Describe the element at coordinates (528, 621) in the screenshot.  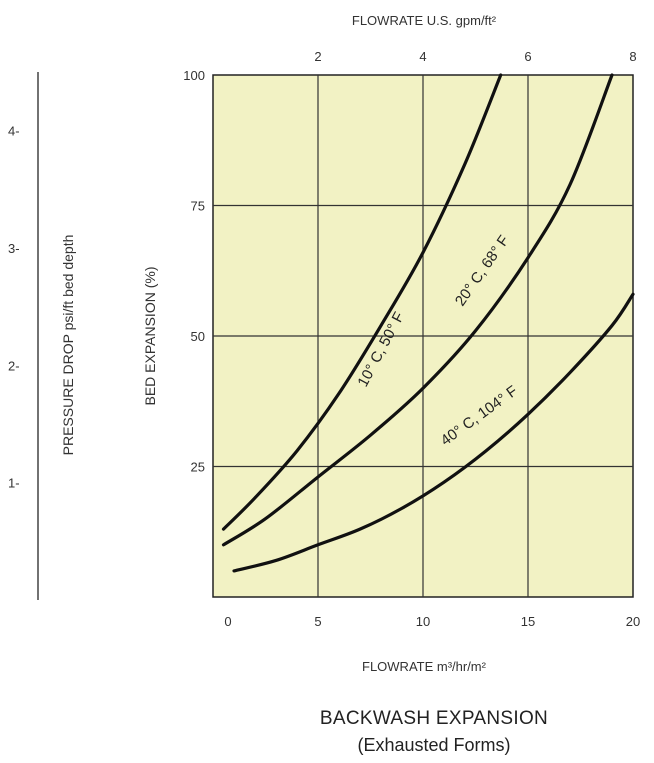
I see `x-tick-label: 15` at that location.